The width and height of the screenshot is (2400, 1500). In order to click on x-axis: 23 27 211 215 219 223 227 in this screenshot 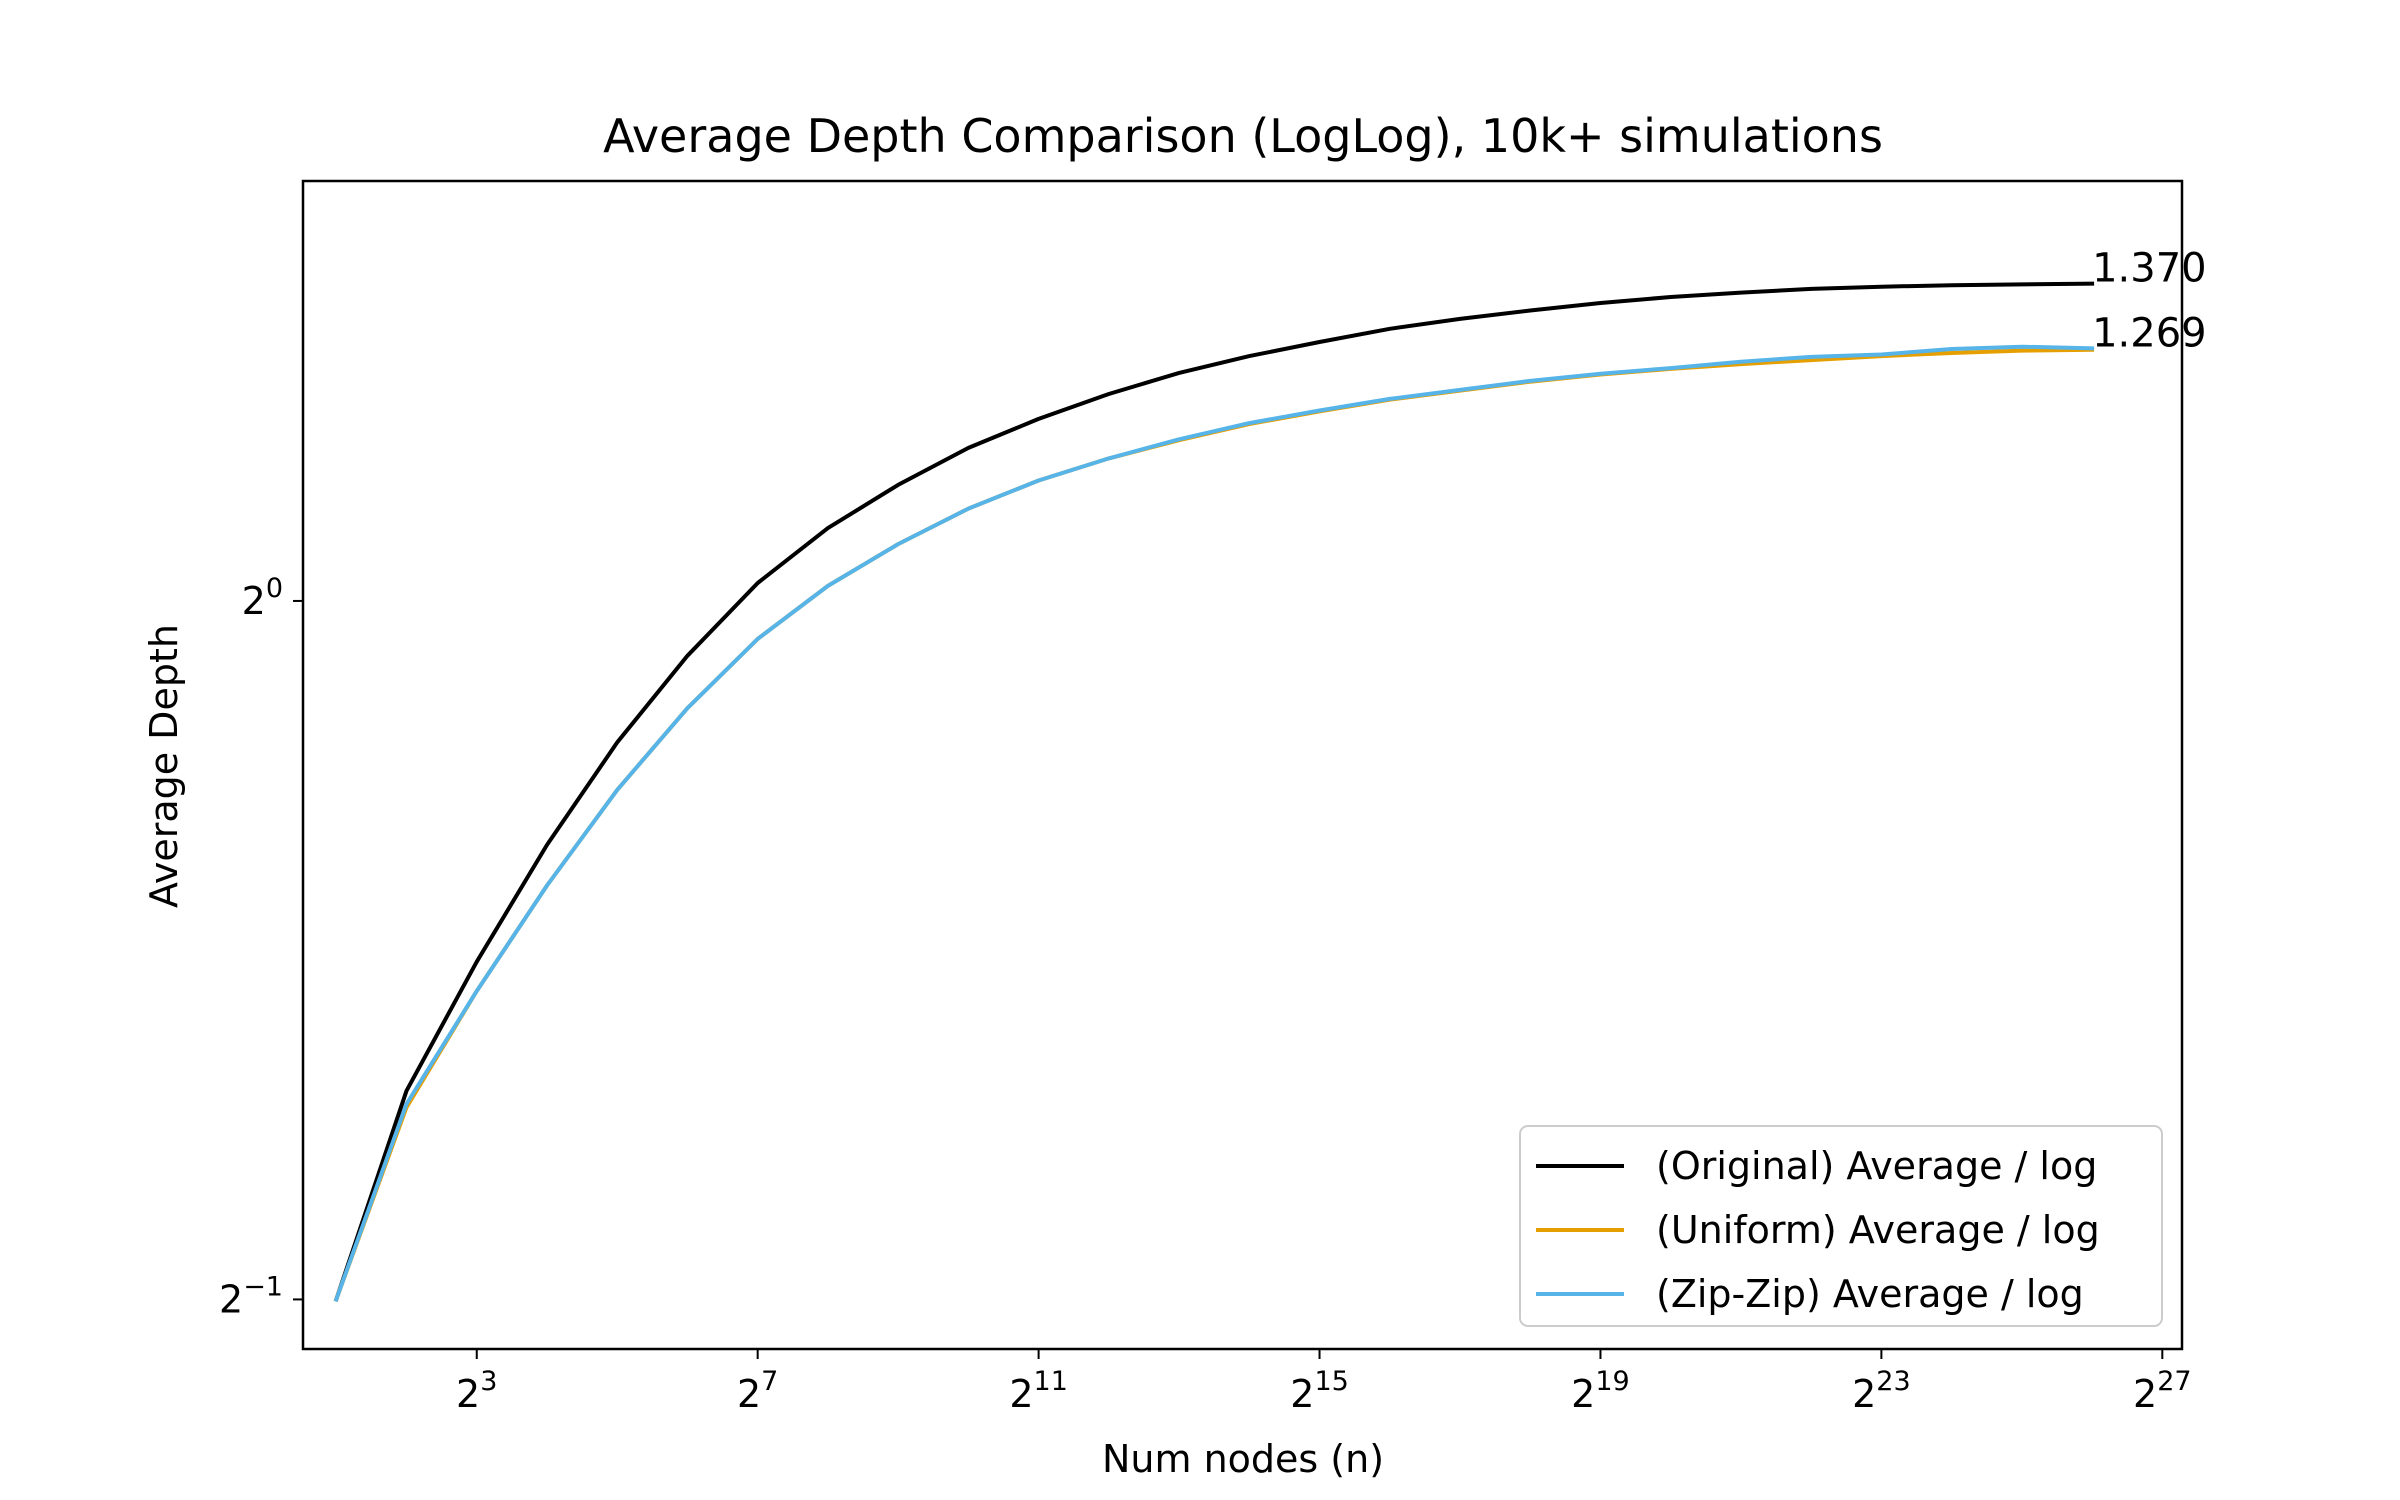, I will do `click(1324, 1382)`.